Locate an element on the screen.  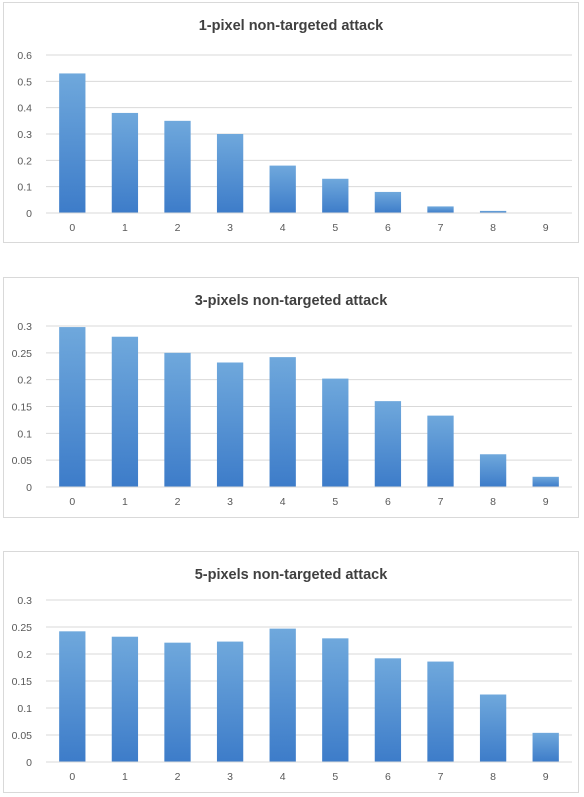
y-tick-label: 0.5 is located at coordinates (24, 82).